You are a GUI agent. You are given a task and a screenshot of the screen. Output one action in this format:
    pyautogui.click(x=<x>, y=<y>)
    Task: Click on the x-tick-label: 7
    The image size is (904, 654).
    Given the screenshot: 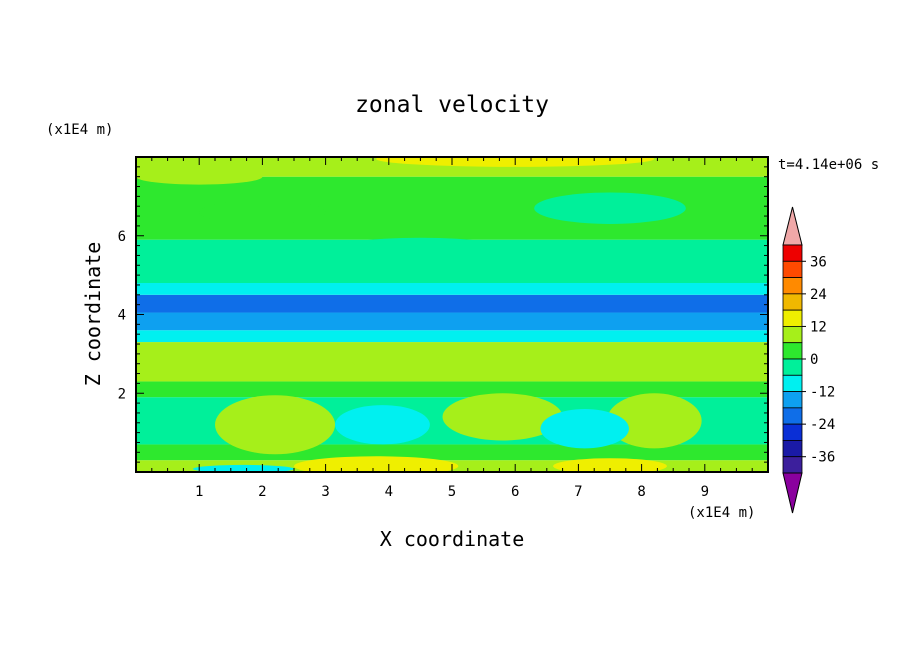 What is the action you would take?
    pyautogui.click(x=578, y=492)
    